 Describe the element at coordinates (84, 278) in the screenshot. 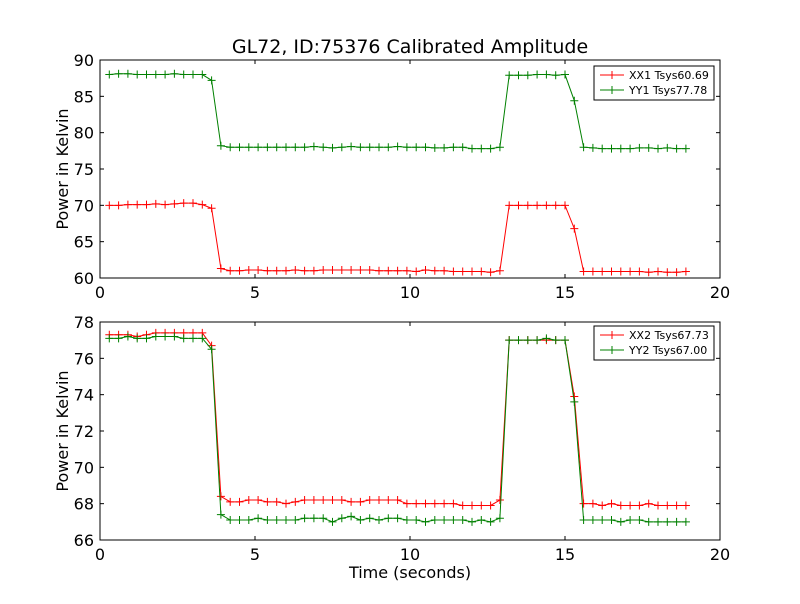

I see `y-tick-label: 60` at that location.